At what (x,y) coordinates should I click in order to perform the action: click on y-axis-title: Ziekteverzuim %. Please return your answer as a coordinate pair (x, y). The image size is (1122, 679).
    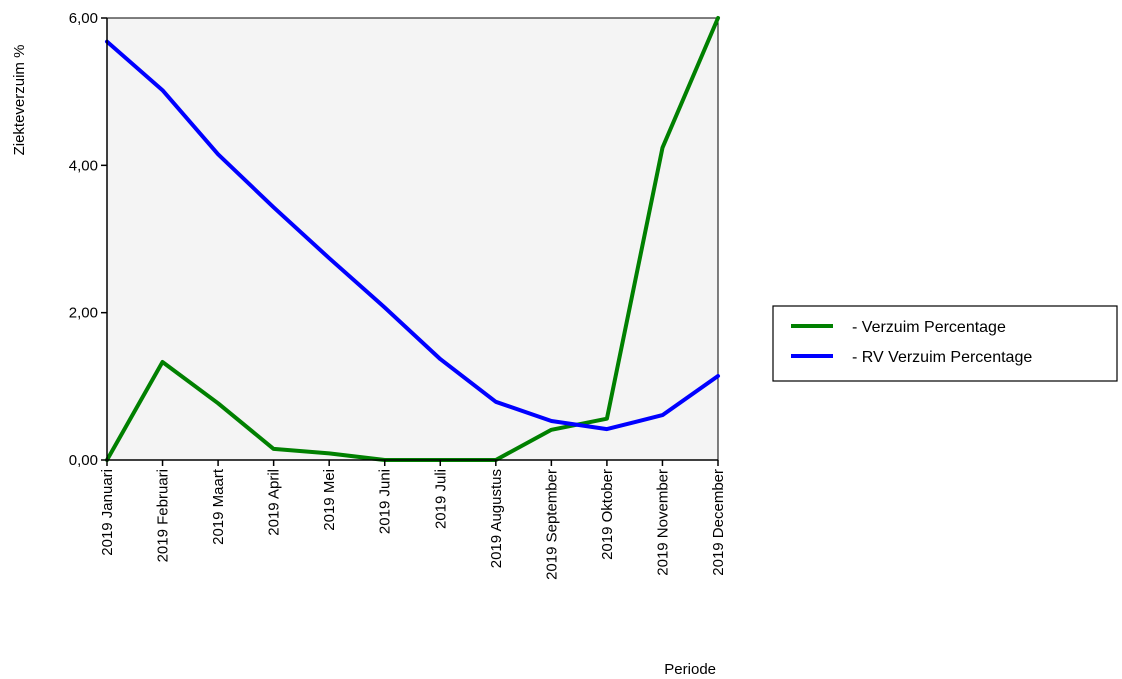
    Looking at the image, I should click on (19, 100).